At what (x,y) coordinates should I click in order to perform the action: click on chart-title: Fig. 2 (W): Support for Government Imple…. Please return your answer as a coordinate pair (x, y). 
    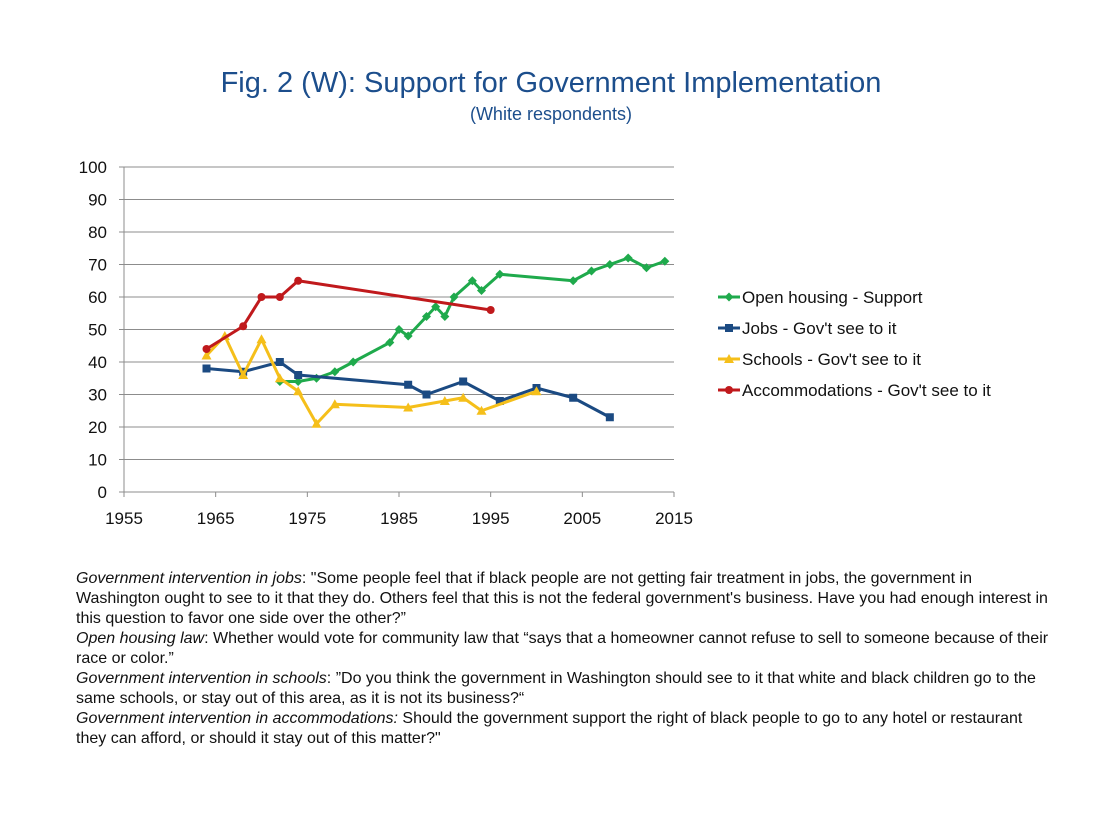
    Looking at the image, I should click on (551, 83).